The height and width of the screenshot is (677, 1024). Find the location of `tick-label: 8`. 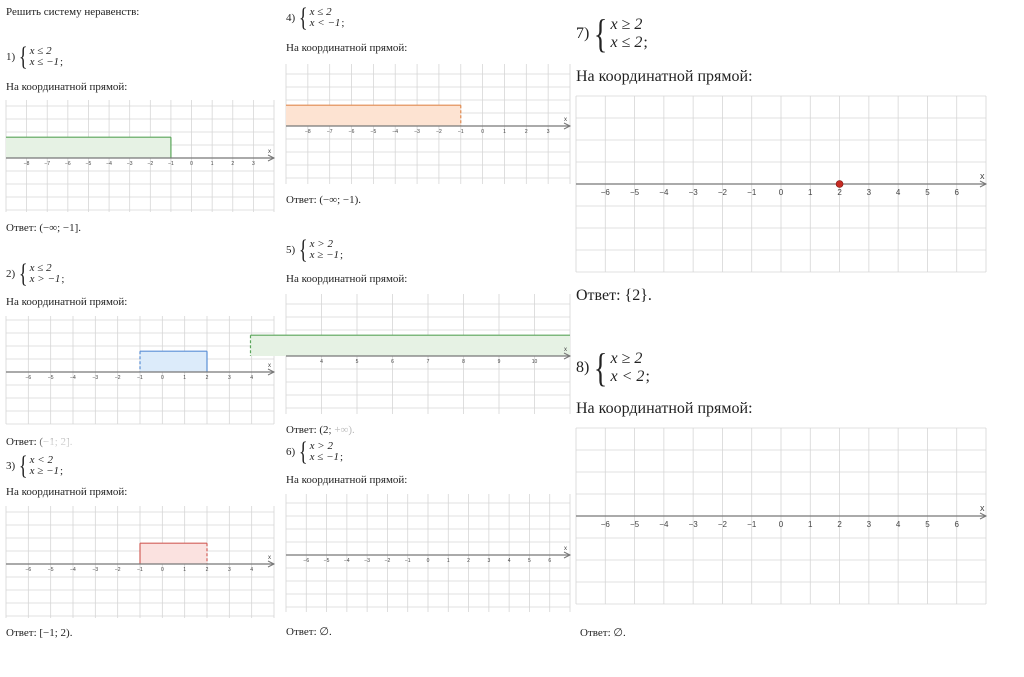

tick-label: 8 is located at coordinates (463, 362).